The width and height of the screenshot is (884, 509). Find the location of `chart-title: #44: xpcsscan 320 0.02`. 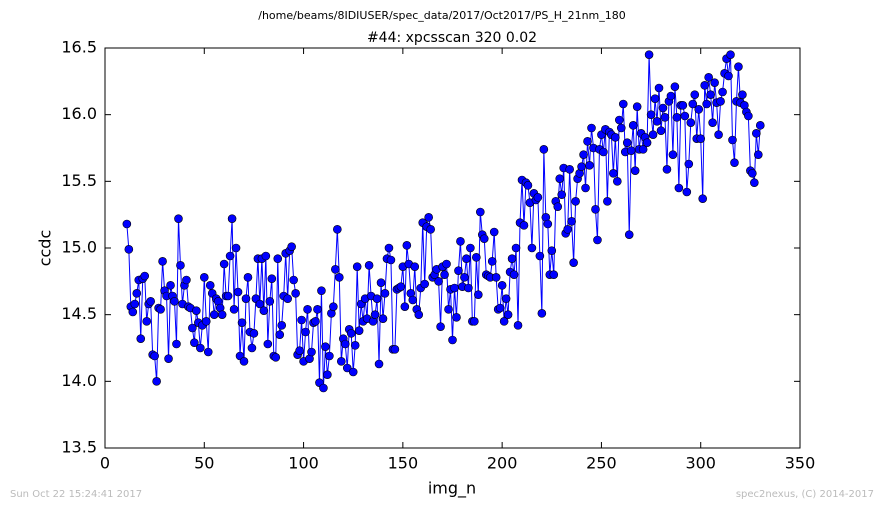

chart-title: #44: xpcsscan 320 0.02 is located at coordinates (452, 38).